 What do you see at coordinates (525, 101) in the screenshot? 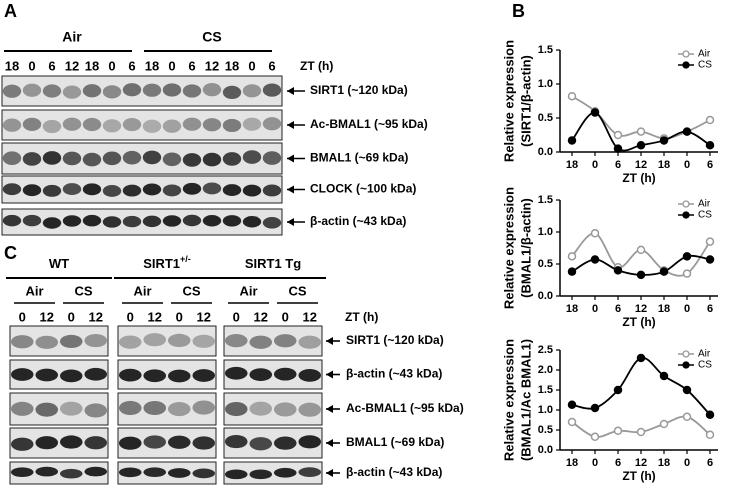
I see `y-axis-label: (SIRT1/β-actin)` at bounding box center [525, 101].